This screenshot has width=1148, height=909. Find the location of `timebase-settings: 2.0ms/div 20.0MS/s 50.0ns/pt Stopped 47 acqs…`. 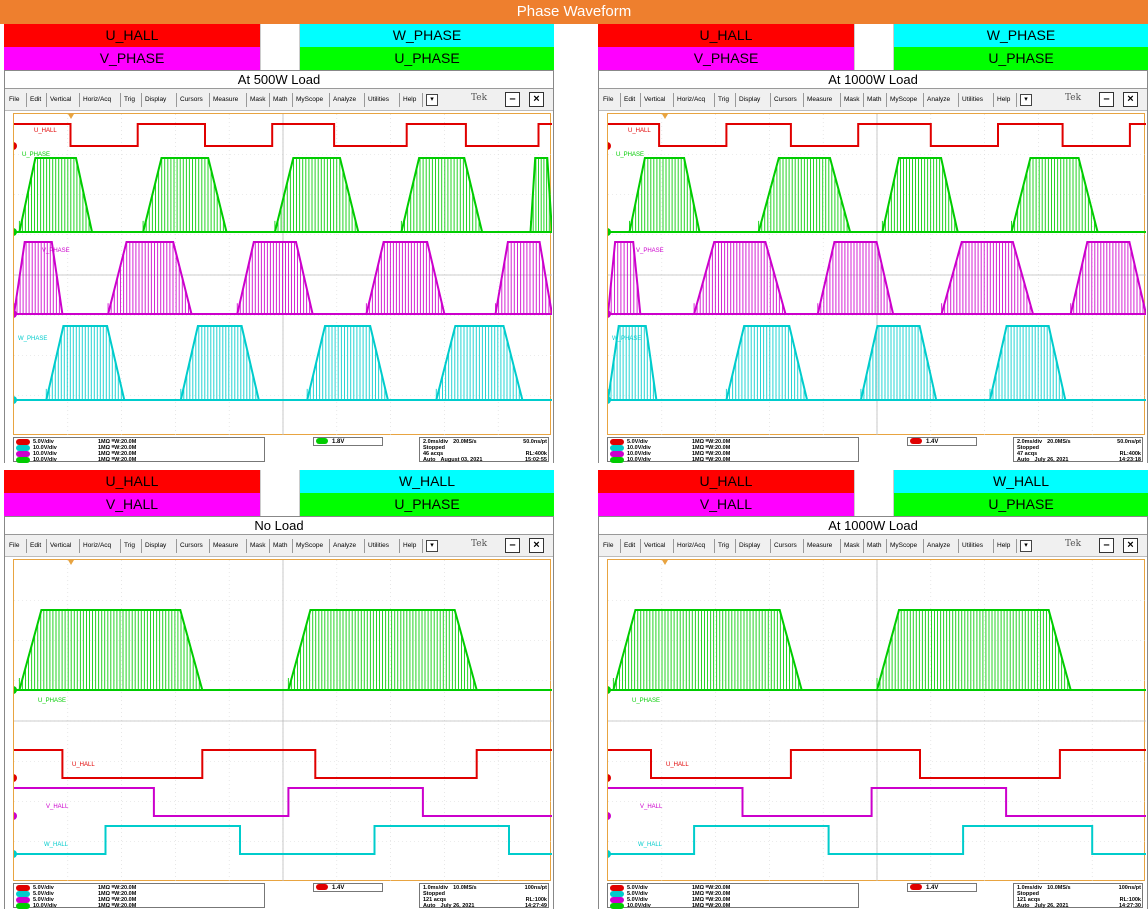

timebase-settings: 2.0ms/div 20.0MS/s 50.0ns/pt Stopped 47 acqs… is located at coordinates (1078, 450).